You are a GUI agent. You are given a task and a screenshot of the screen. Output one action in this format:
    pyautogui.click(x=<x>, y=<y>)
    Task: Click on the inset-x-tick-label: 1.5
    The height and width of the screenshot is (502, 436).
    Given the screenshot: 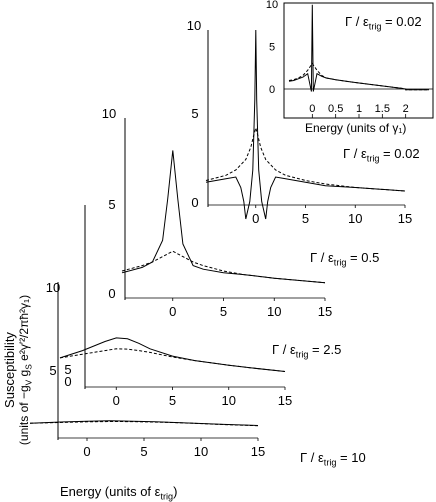 What is the action you would take?
    pyautogui.click(x=382, y=109)
    